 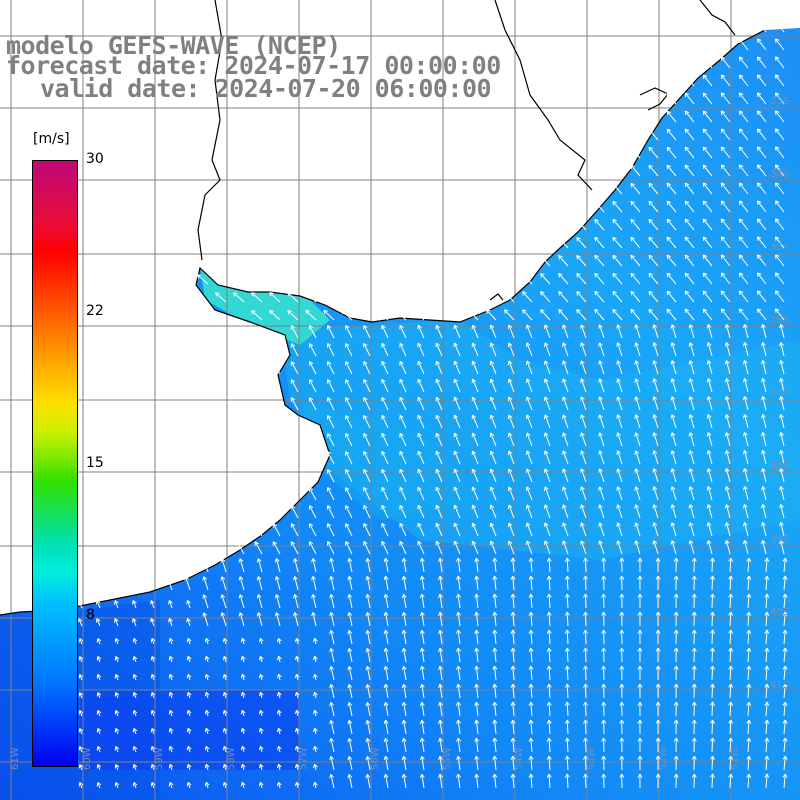 What do you see at coordinates (95, 159) in the screenshot?
I see `colorbar-tick-30: 30` at bounding box center [95, 159].